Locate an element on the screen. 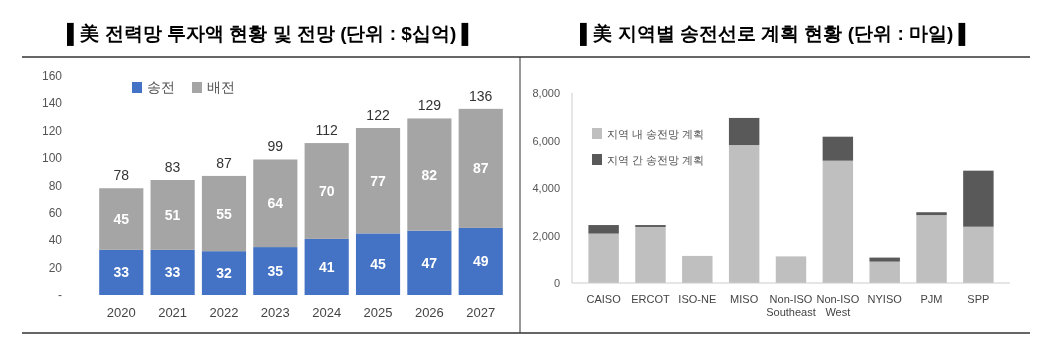 The width and height of the screenshot is (1041, 338). data-label: 41 is located at coordinates (326, 266).